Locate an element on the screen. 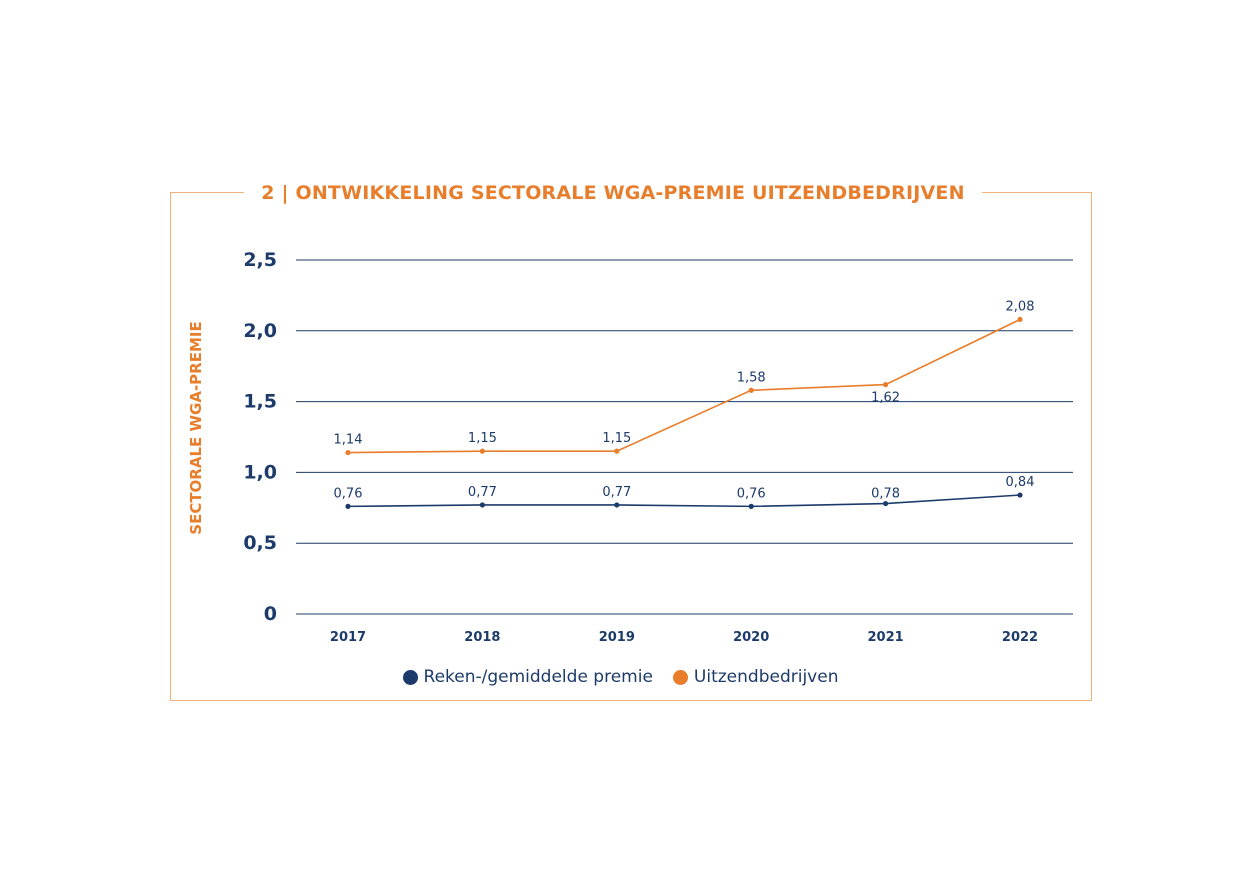 The image size is (1241, 877). y-tick-label: 2,5 is located at coordinates (260, 260).